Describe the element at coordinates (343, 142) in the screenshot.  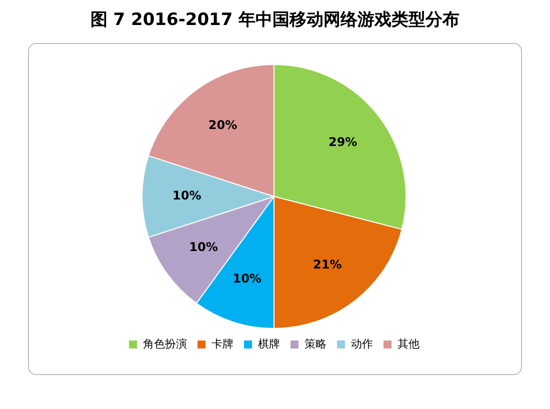
I see `data-label: 29%` at that location.